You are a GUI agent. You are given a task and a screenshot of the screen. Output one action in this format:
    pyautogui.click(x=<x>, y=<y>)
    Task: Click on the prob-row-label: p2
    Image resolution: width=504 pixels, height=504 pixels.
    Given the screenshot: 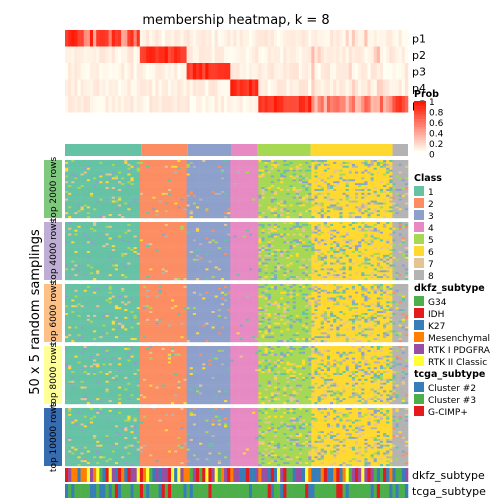 What is the action you would take?
    pyautogui.click(x=419, y=55)
    